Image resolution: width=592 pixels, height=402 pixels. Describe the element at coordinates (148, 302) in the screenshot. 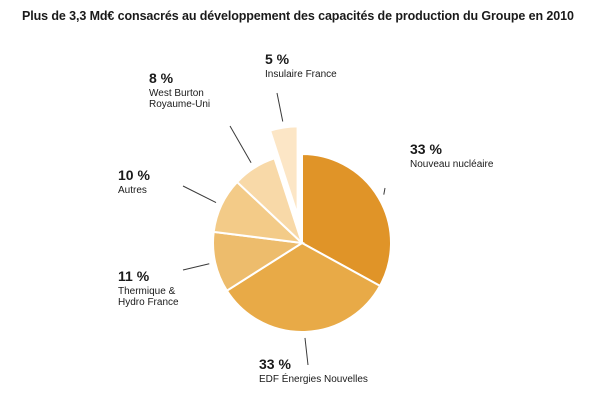

I see `slice-category-label-3: Hydro France` at that location.